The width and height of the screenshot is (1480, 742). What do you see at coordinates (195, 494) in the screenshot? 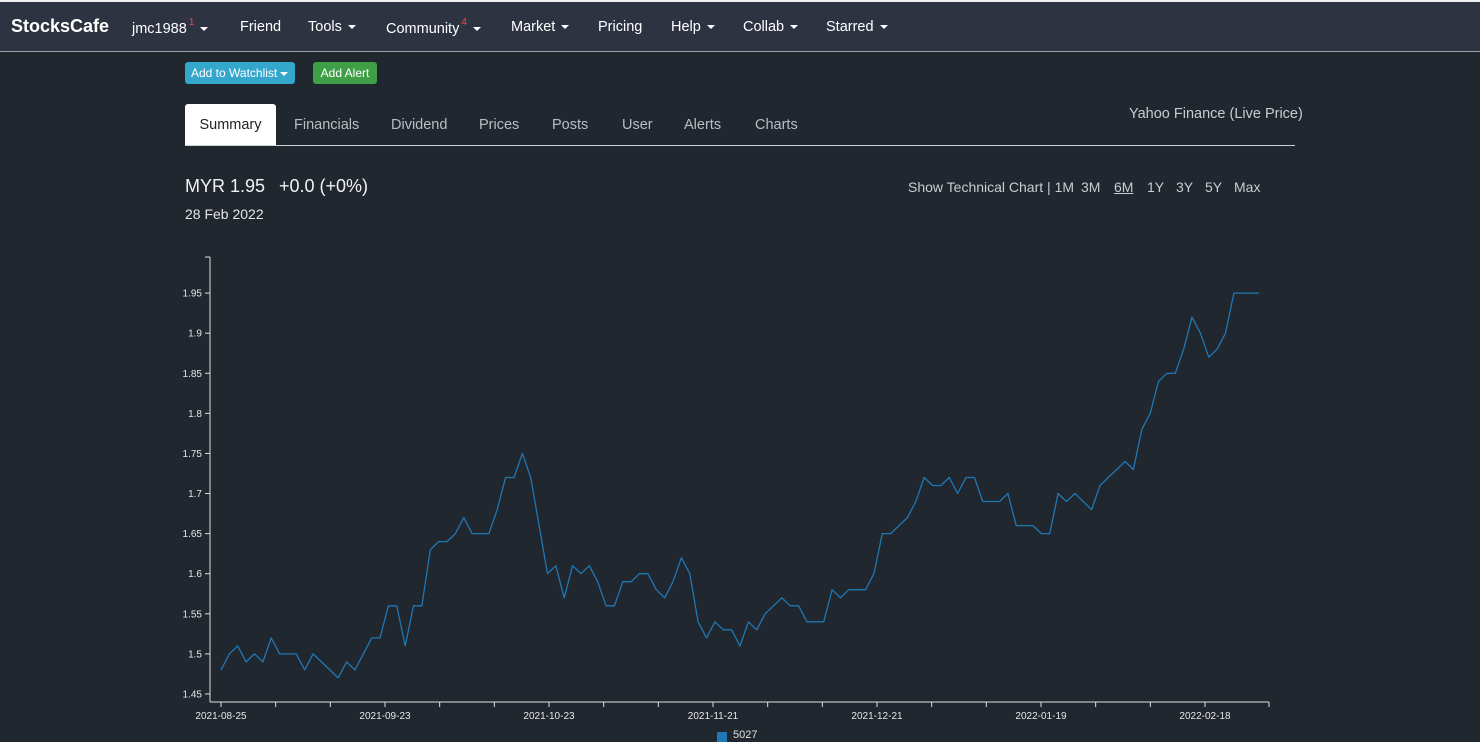
I see `y-tick-label: 1.7` at bounding box center [195, 494].